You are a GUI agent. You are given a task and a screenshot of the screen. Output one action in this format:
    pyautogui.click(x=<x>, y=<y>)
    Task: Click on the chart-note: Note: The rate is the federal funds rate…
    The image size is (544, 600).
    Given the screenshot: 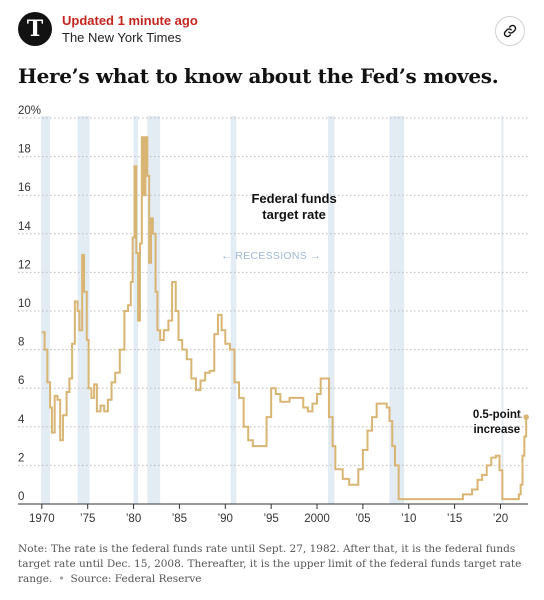 What is the action you would take?
    pyautogui.click(x=273, y=564)
    